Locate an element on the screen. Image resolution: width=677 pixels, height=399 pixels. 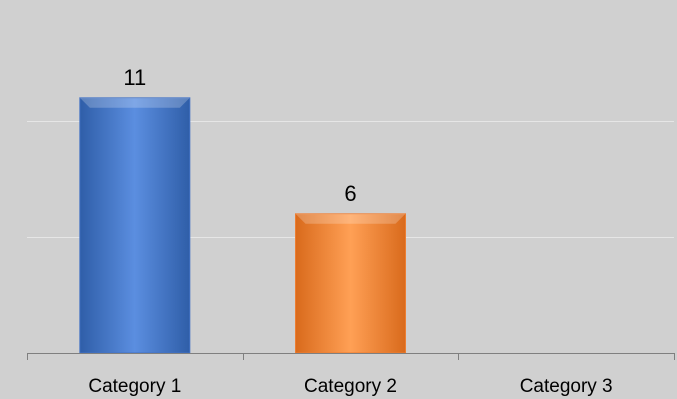
data-label-2: 6 is located at coordinates (350, 193).